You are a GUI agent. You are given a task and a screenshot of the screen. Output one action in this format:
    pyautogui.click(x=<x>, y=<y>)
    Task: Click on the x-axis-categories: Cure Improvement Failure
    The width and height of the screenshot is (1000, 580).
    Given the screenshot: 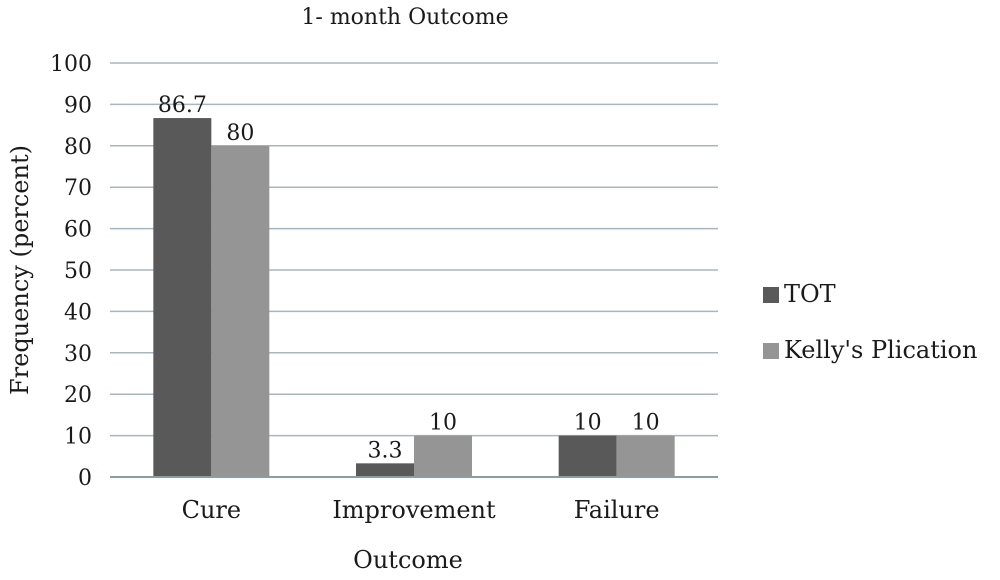 What is the action you would take?
    pyautogui.click(x=421, y=510)
    